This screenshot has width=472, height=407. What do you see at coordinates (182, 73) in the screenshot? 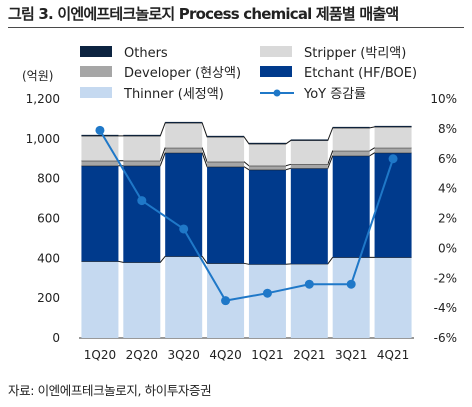
I see `legend-label-2: Developer (현상액)` at bounding box center [182, 73].